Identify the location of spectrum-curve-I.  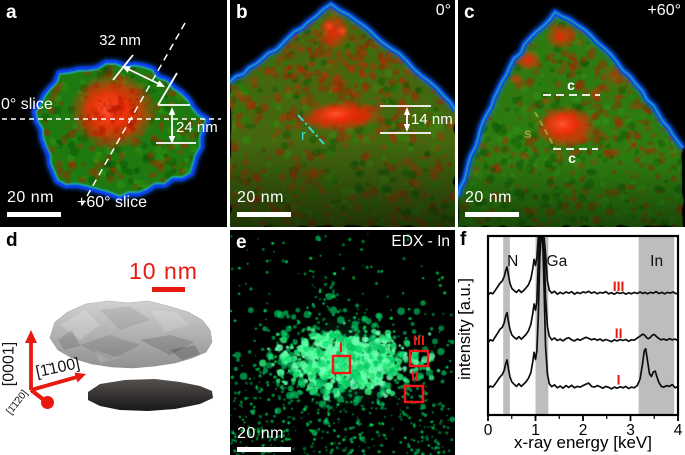
(583, 313).